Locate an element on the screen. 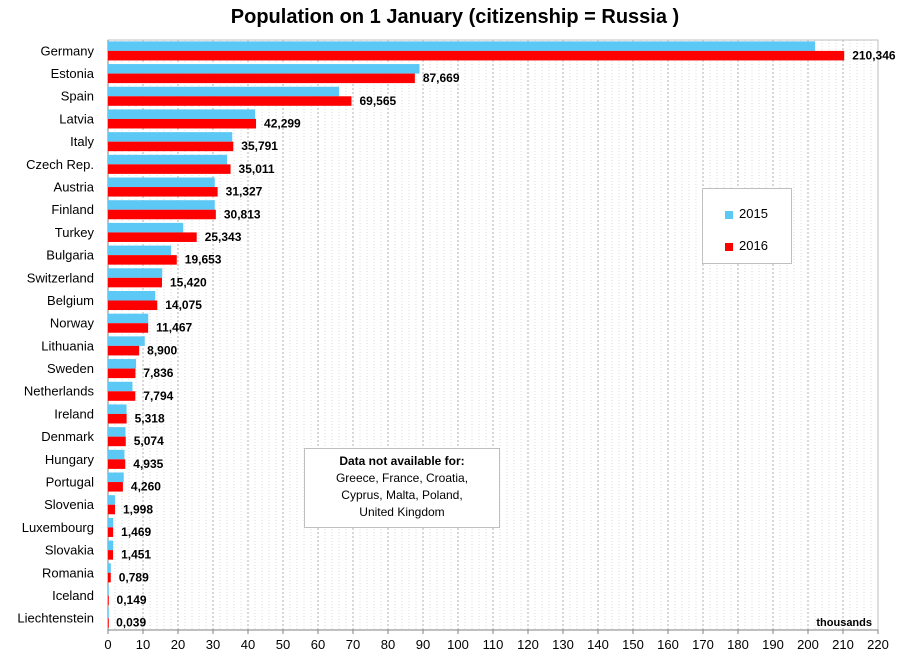 This screenshot has width=910, height=660. data-label-2016: 0,789 is located at coordinates (134, 577).